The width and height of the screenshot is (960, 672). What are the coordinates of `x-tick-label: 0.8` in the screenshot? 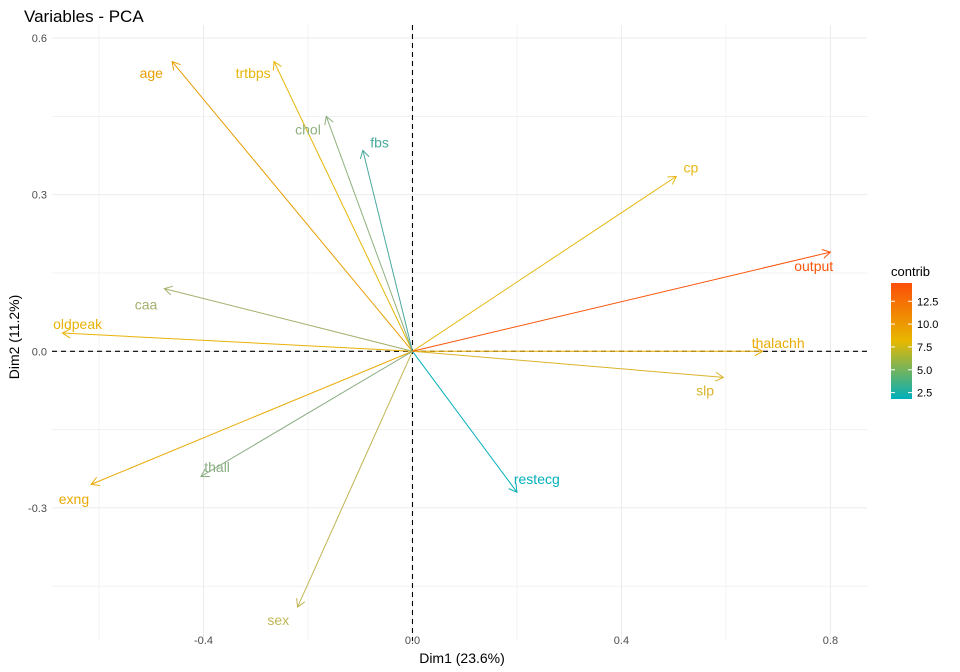 It's located at (830, 641).